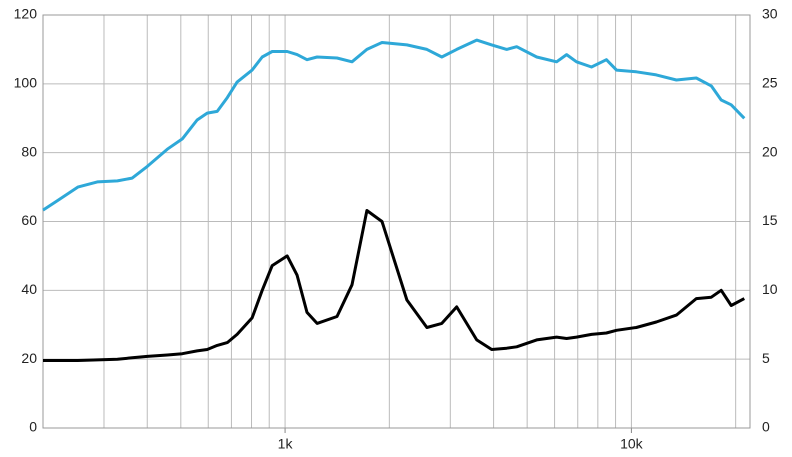 Image resolution: width=792 pixels, height=457 pixels. What do you see at coordinates (29, 289) in the screenshot?
I see `y-tick-label: 40` at bounding box center [29, 289].